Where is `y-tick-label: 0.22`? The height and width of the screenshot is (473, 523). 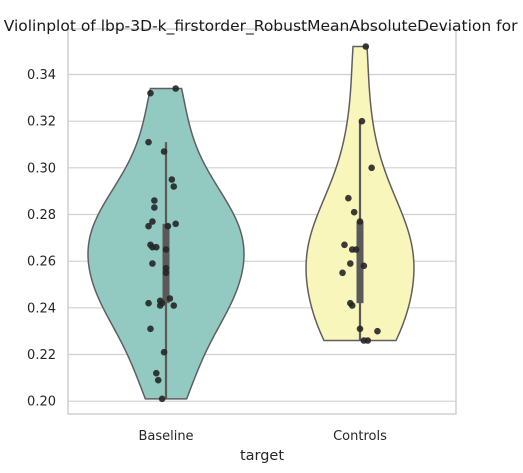
y-tick-label: 0.22 is located at coordinates (41, 355).